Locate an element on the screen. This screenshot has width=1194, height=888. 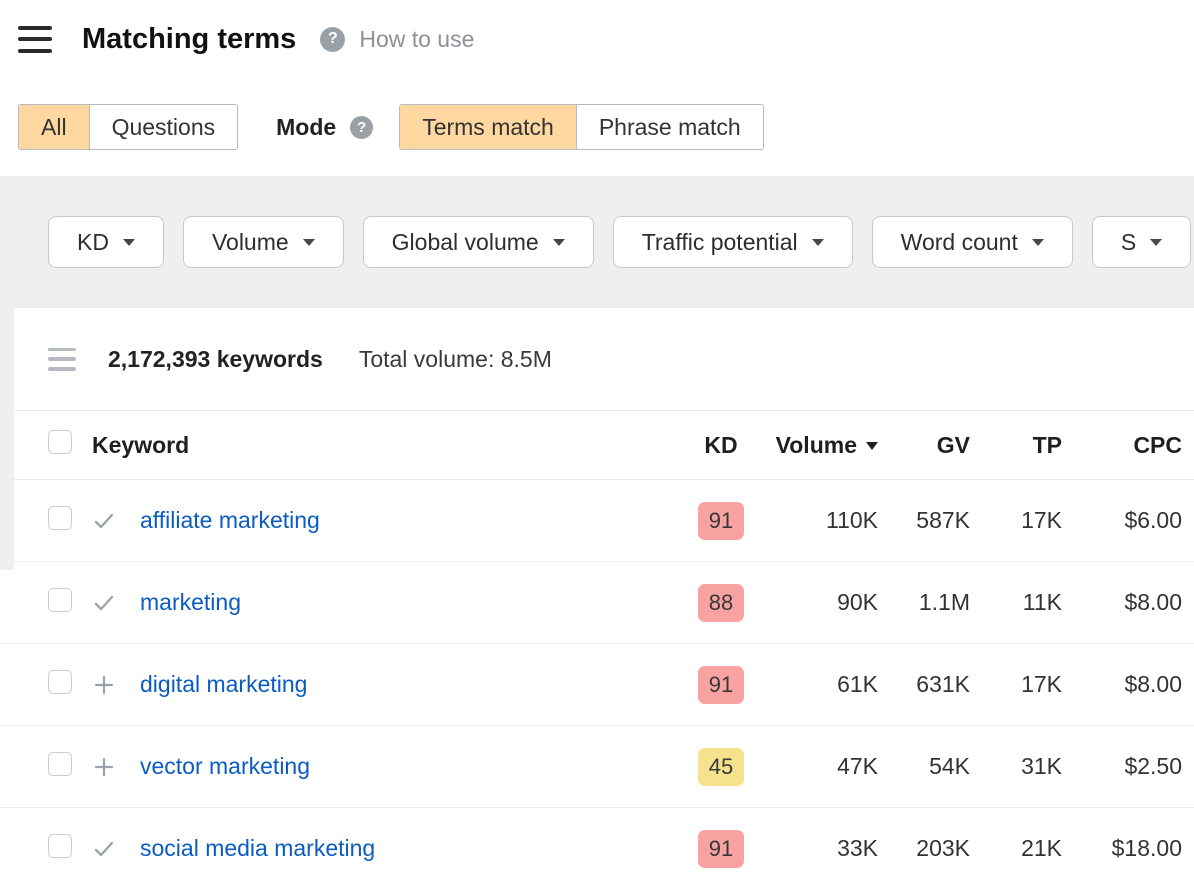
keywords-count: 2,172,393 keywords is located at coordinates (215, 358).